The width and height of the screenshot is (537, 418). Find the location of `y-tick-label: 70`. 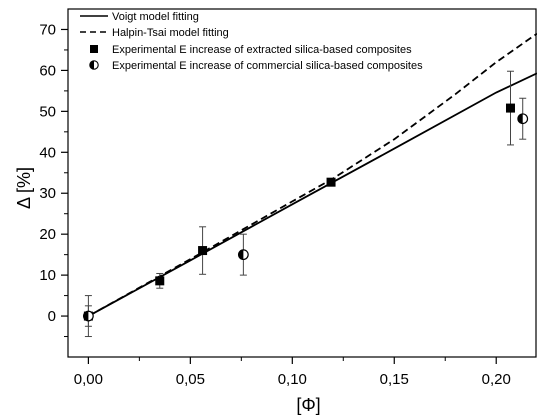

y-tick-label: 70 is located at coordinates (47, 29).